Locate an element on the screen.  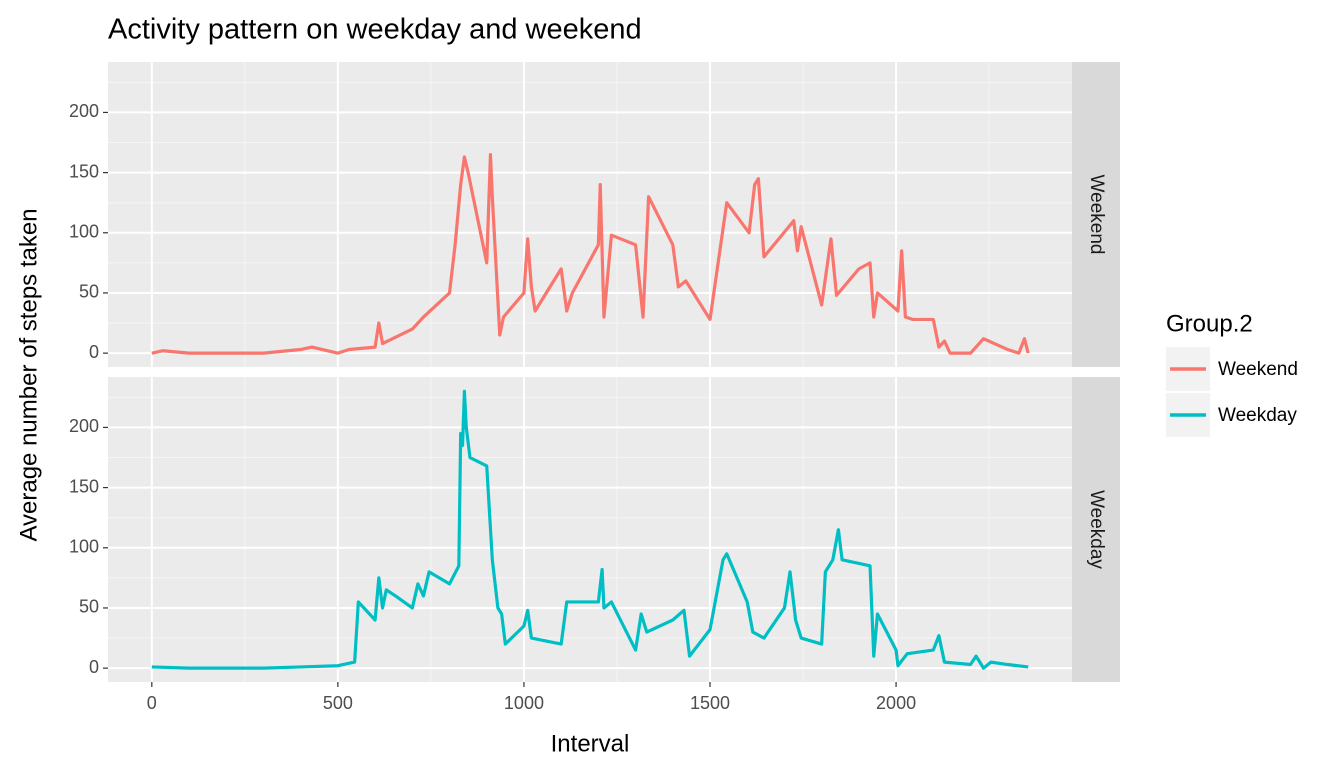
x-axis-label: Interval is located at coordinates (590, 743).